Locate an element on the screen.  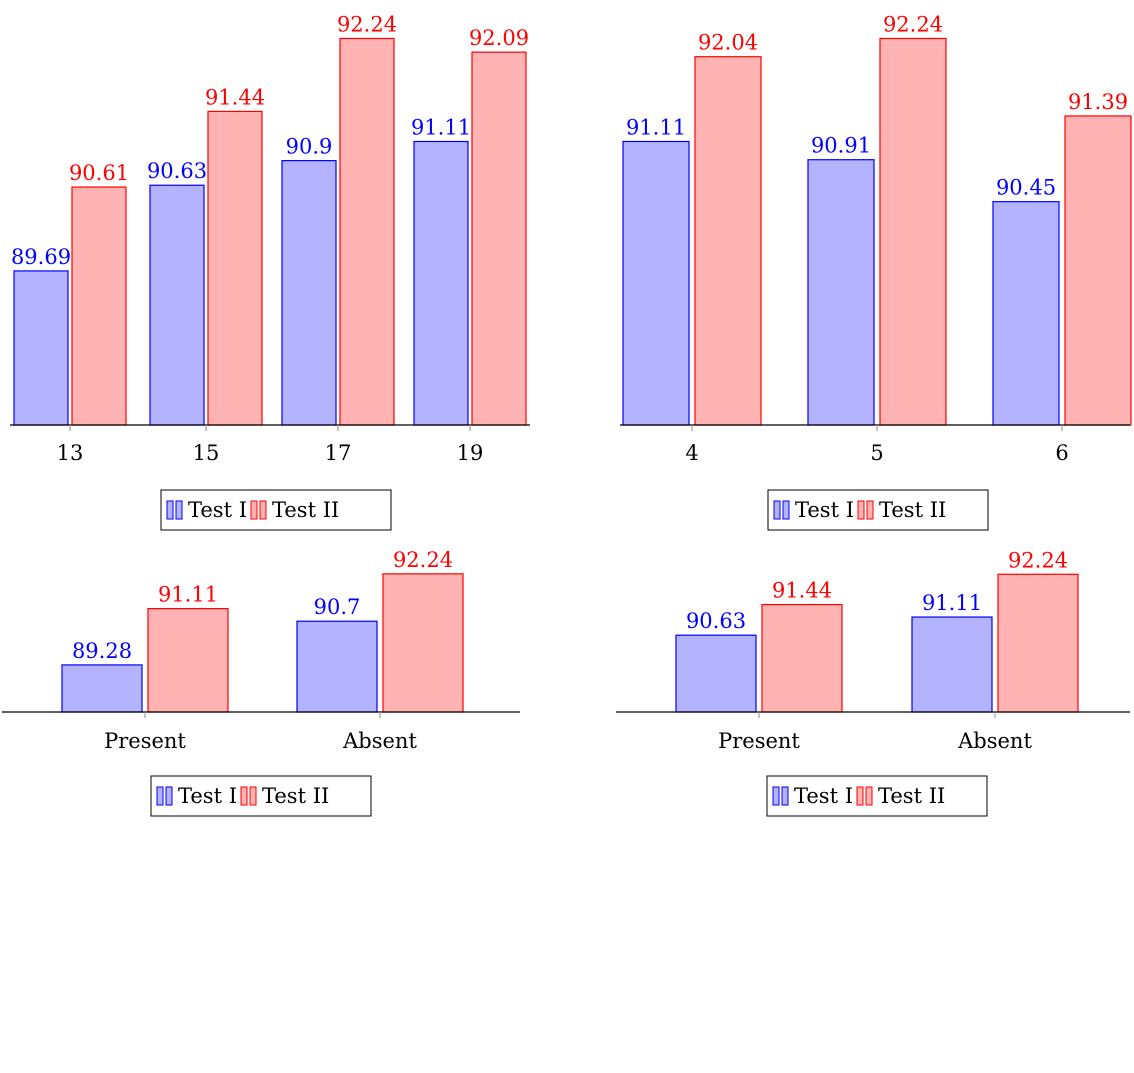
data-label: 92.09 is located at coordinates (499, 38).